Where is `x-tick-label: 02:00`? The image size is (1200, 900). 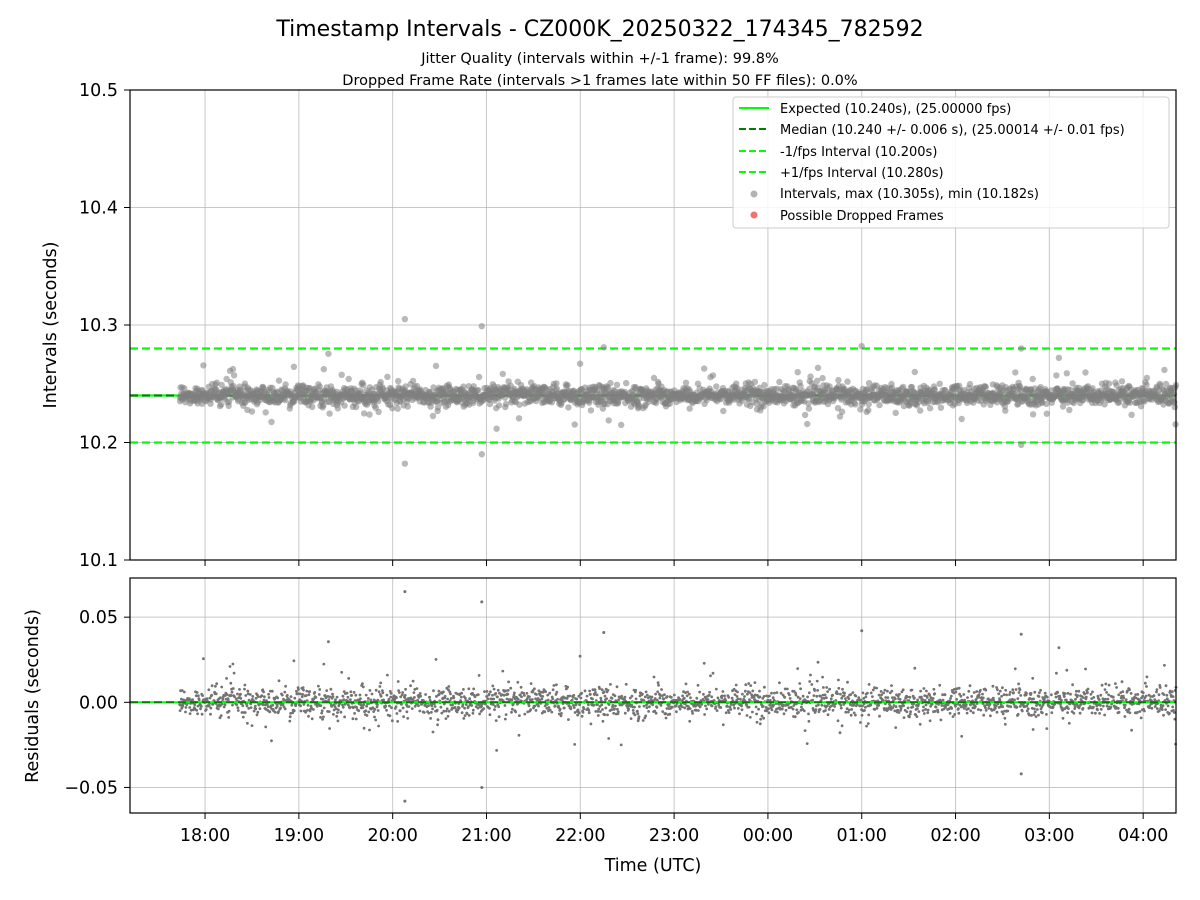 x-tick-label: 02:00 is located at coordinates (955, 836).